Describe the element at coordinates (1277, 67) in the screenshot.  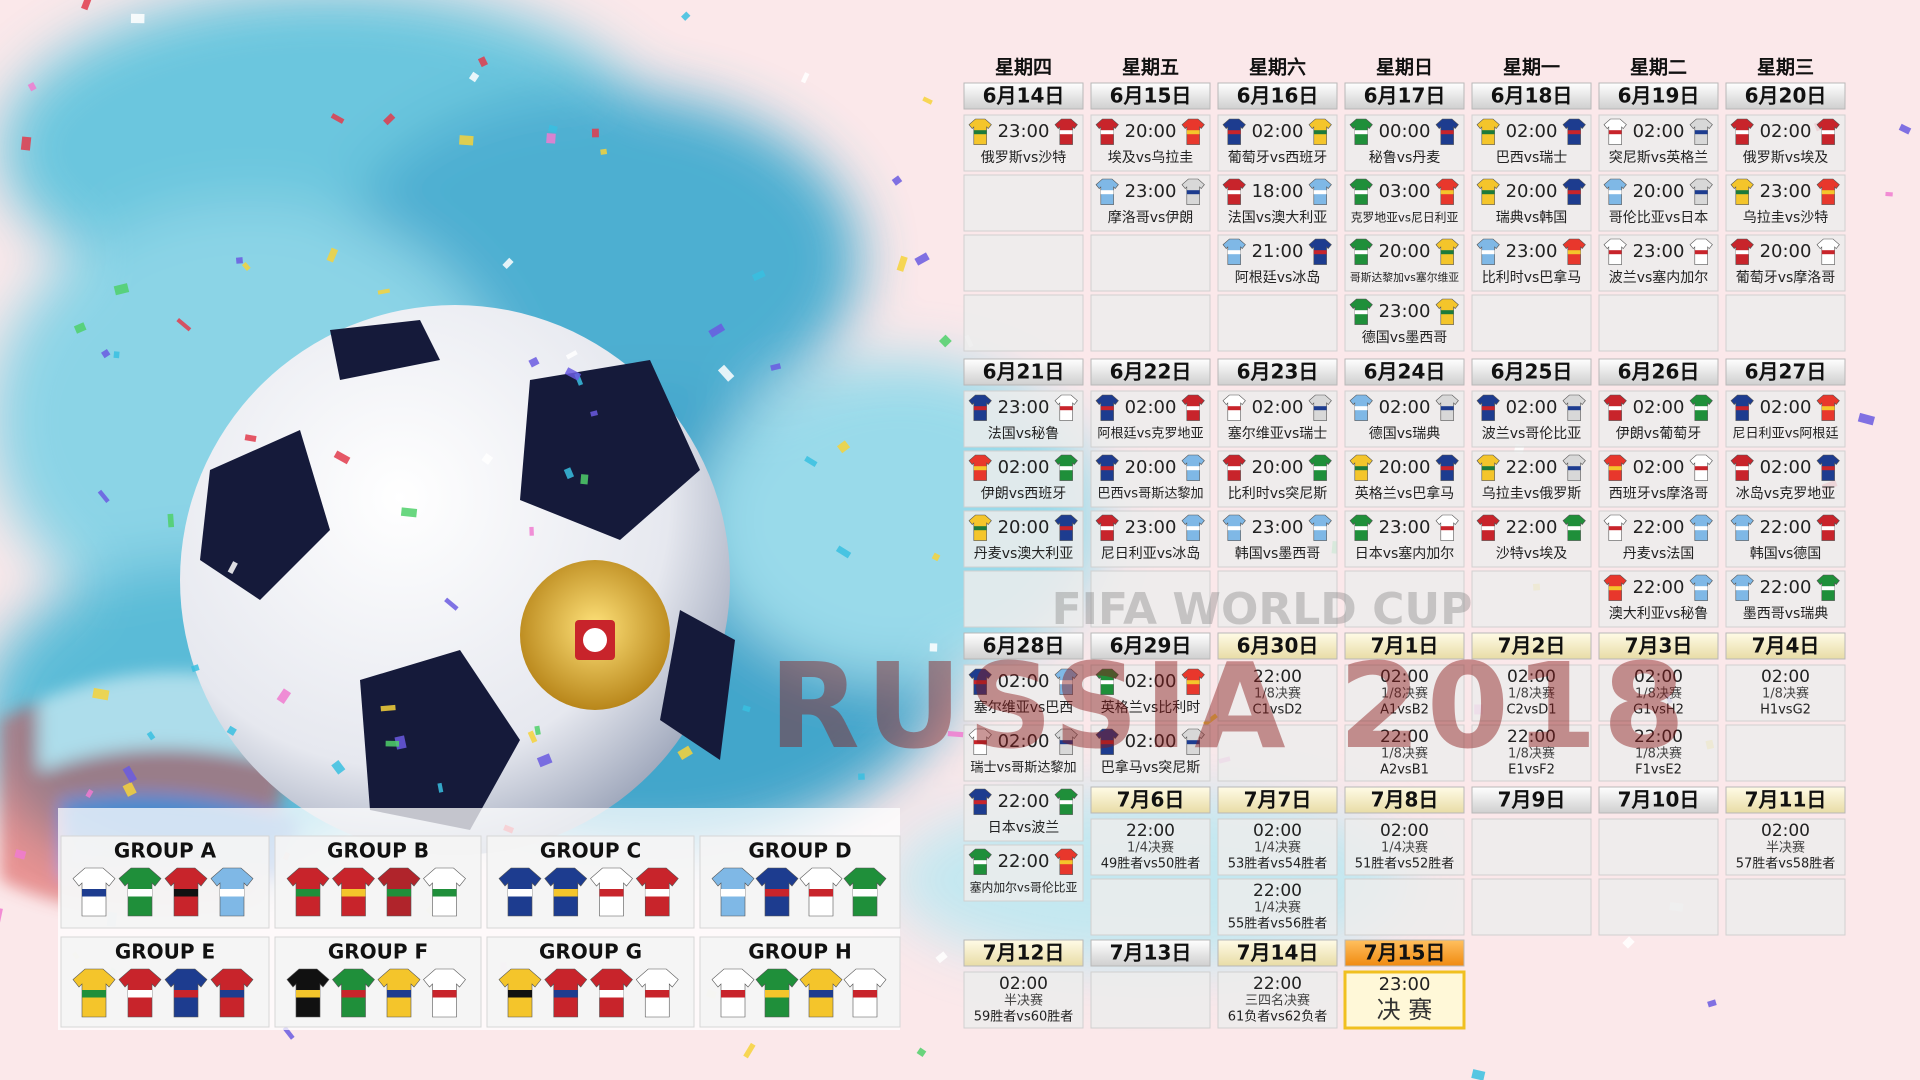
I see `weekday-label: 星期六` at that location.